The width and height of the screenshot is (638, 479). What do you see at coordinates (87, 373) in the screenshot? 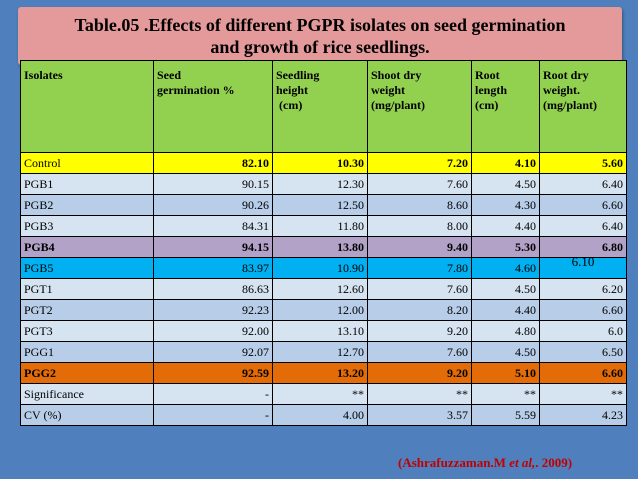
I see `isolate-cell: PGG2` at bounding box center [87, 373].